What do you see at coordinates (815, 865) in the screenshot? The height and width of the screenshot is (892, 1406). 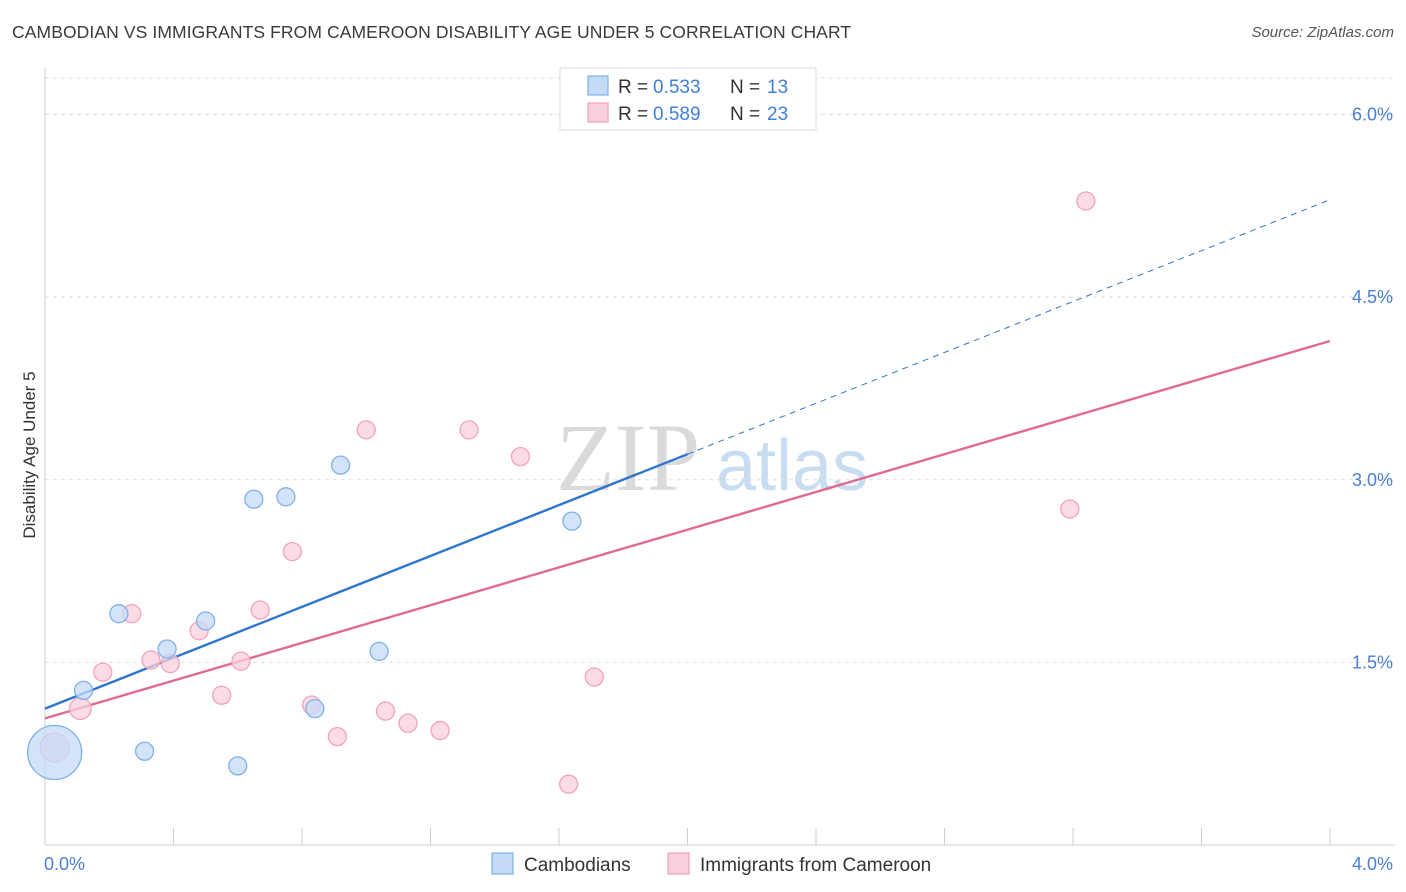 I see `bottom-legend-label-cameroon: Immigrants from Cameroon` at bounding box center [815, 865].